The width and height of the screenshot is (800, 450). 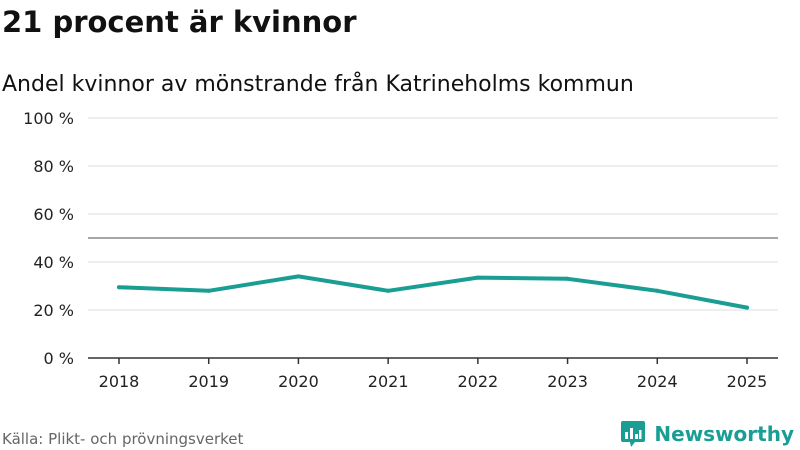 I want to click on source-note: Källa: Plikt- och prövningsverket, so click(x=123, y=439).